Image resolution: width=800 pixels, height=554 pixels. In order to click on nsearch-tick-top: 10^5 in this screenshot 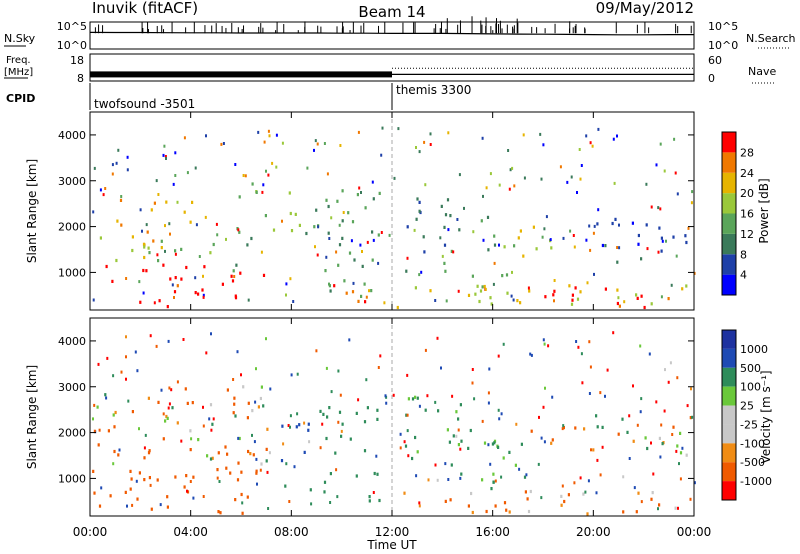, I will do `click(723, 26)`.